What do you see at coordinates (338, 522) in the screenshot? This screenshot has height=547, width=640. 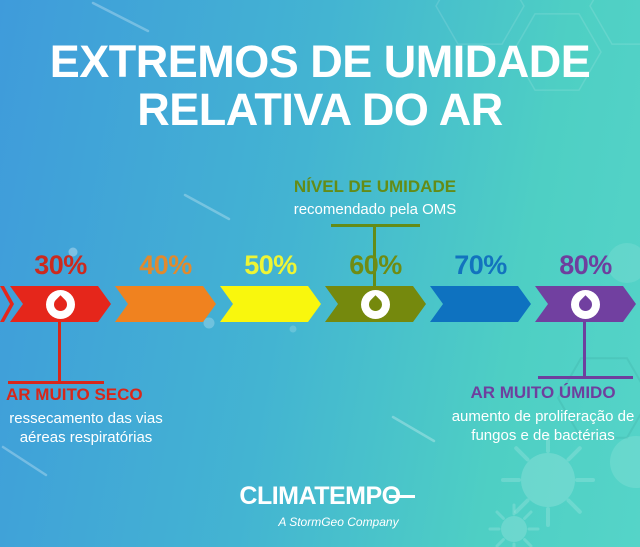 I see `brand-tagline: A StormGeo Company` at bounding box center [338, 522].